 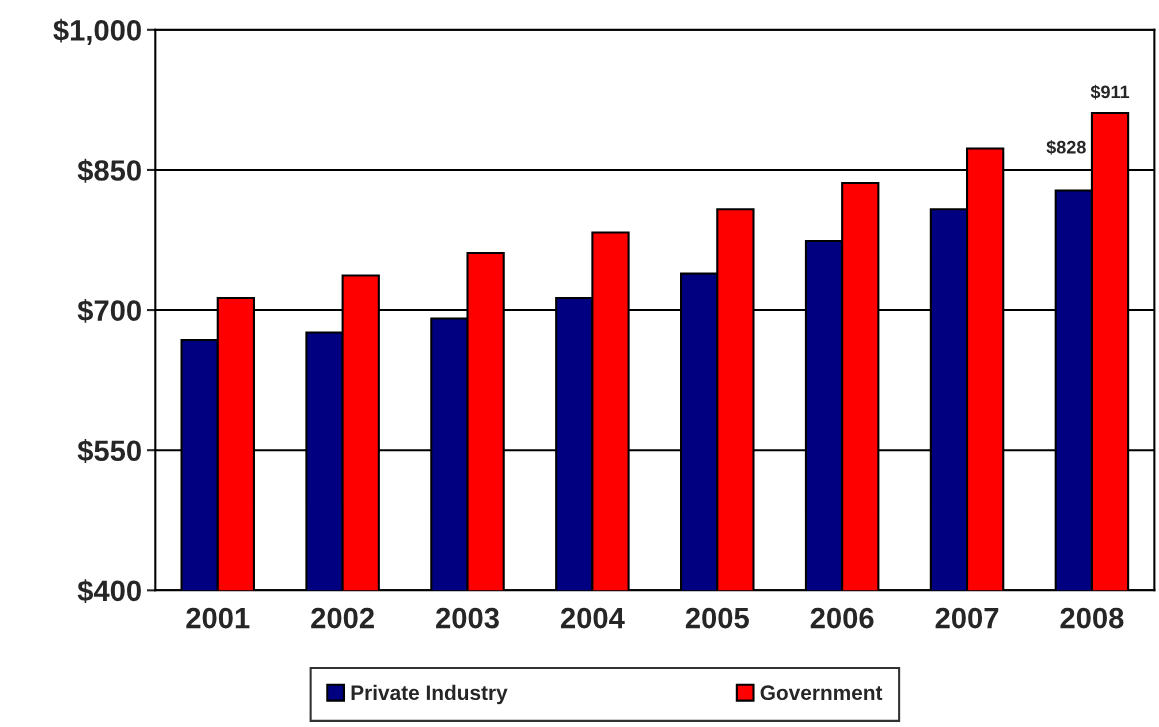 I want to click on x-tick-label: 2007, so click(x=967, y=618).